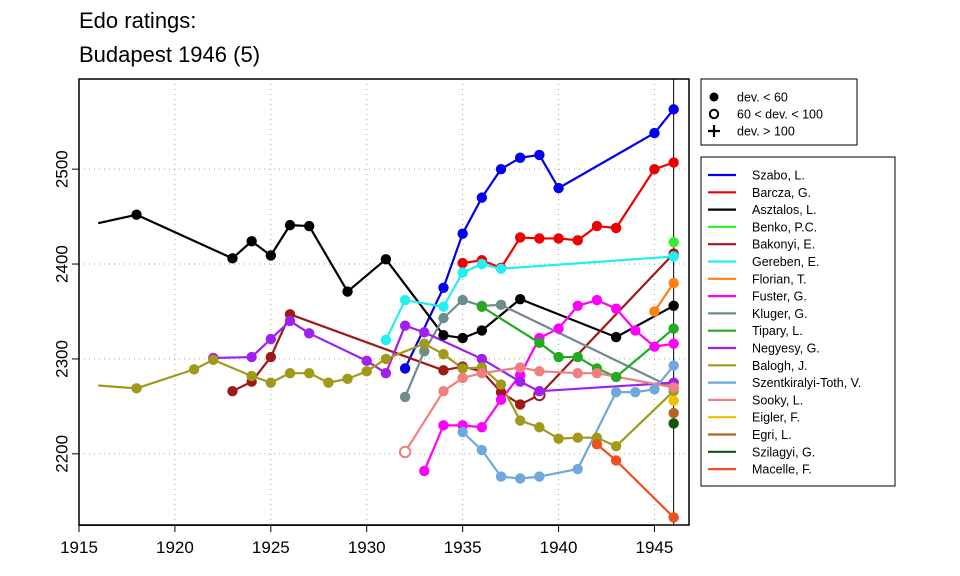  Describe the element at coordinates (780, 366) in the screenshot. I see `legend-label: Balogh, J.` at that location.